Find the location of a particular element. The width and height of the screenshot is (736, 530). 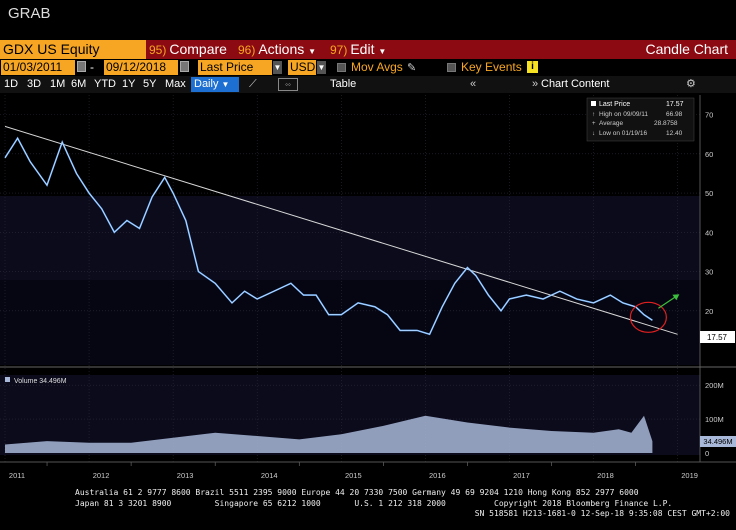

edit-label: Edit is located at coordinates (362, 49).